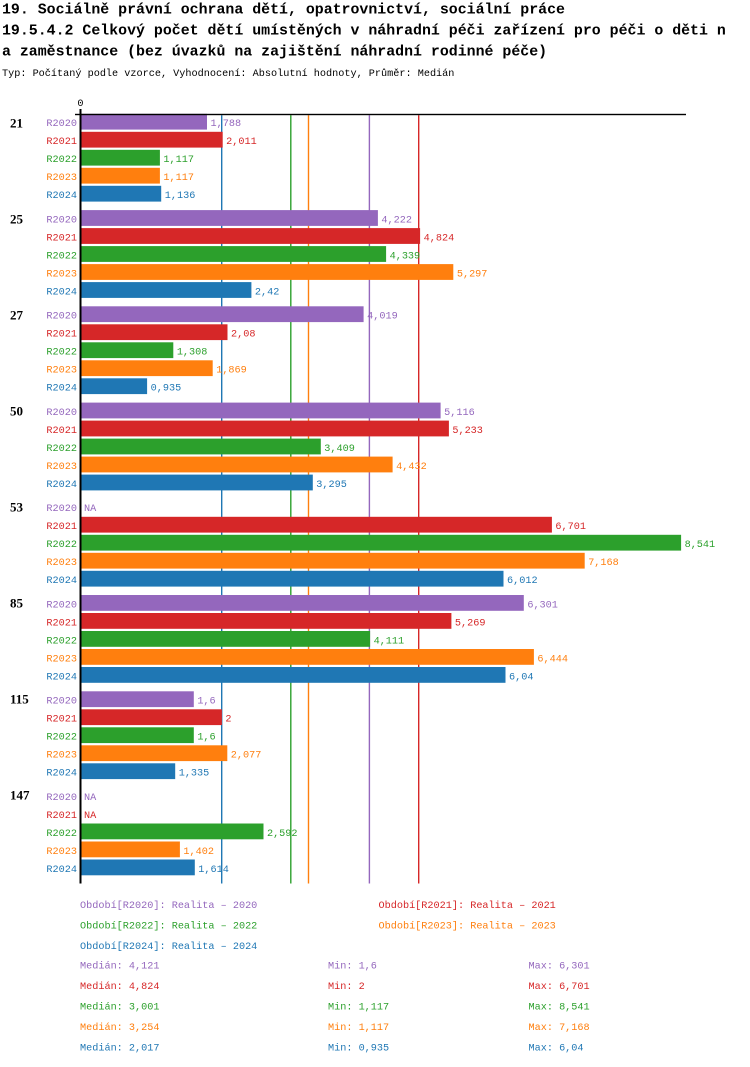 This screenshot has height=1067, width=750. I want to click on svg-text: 1,614, so click(213, 870).